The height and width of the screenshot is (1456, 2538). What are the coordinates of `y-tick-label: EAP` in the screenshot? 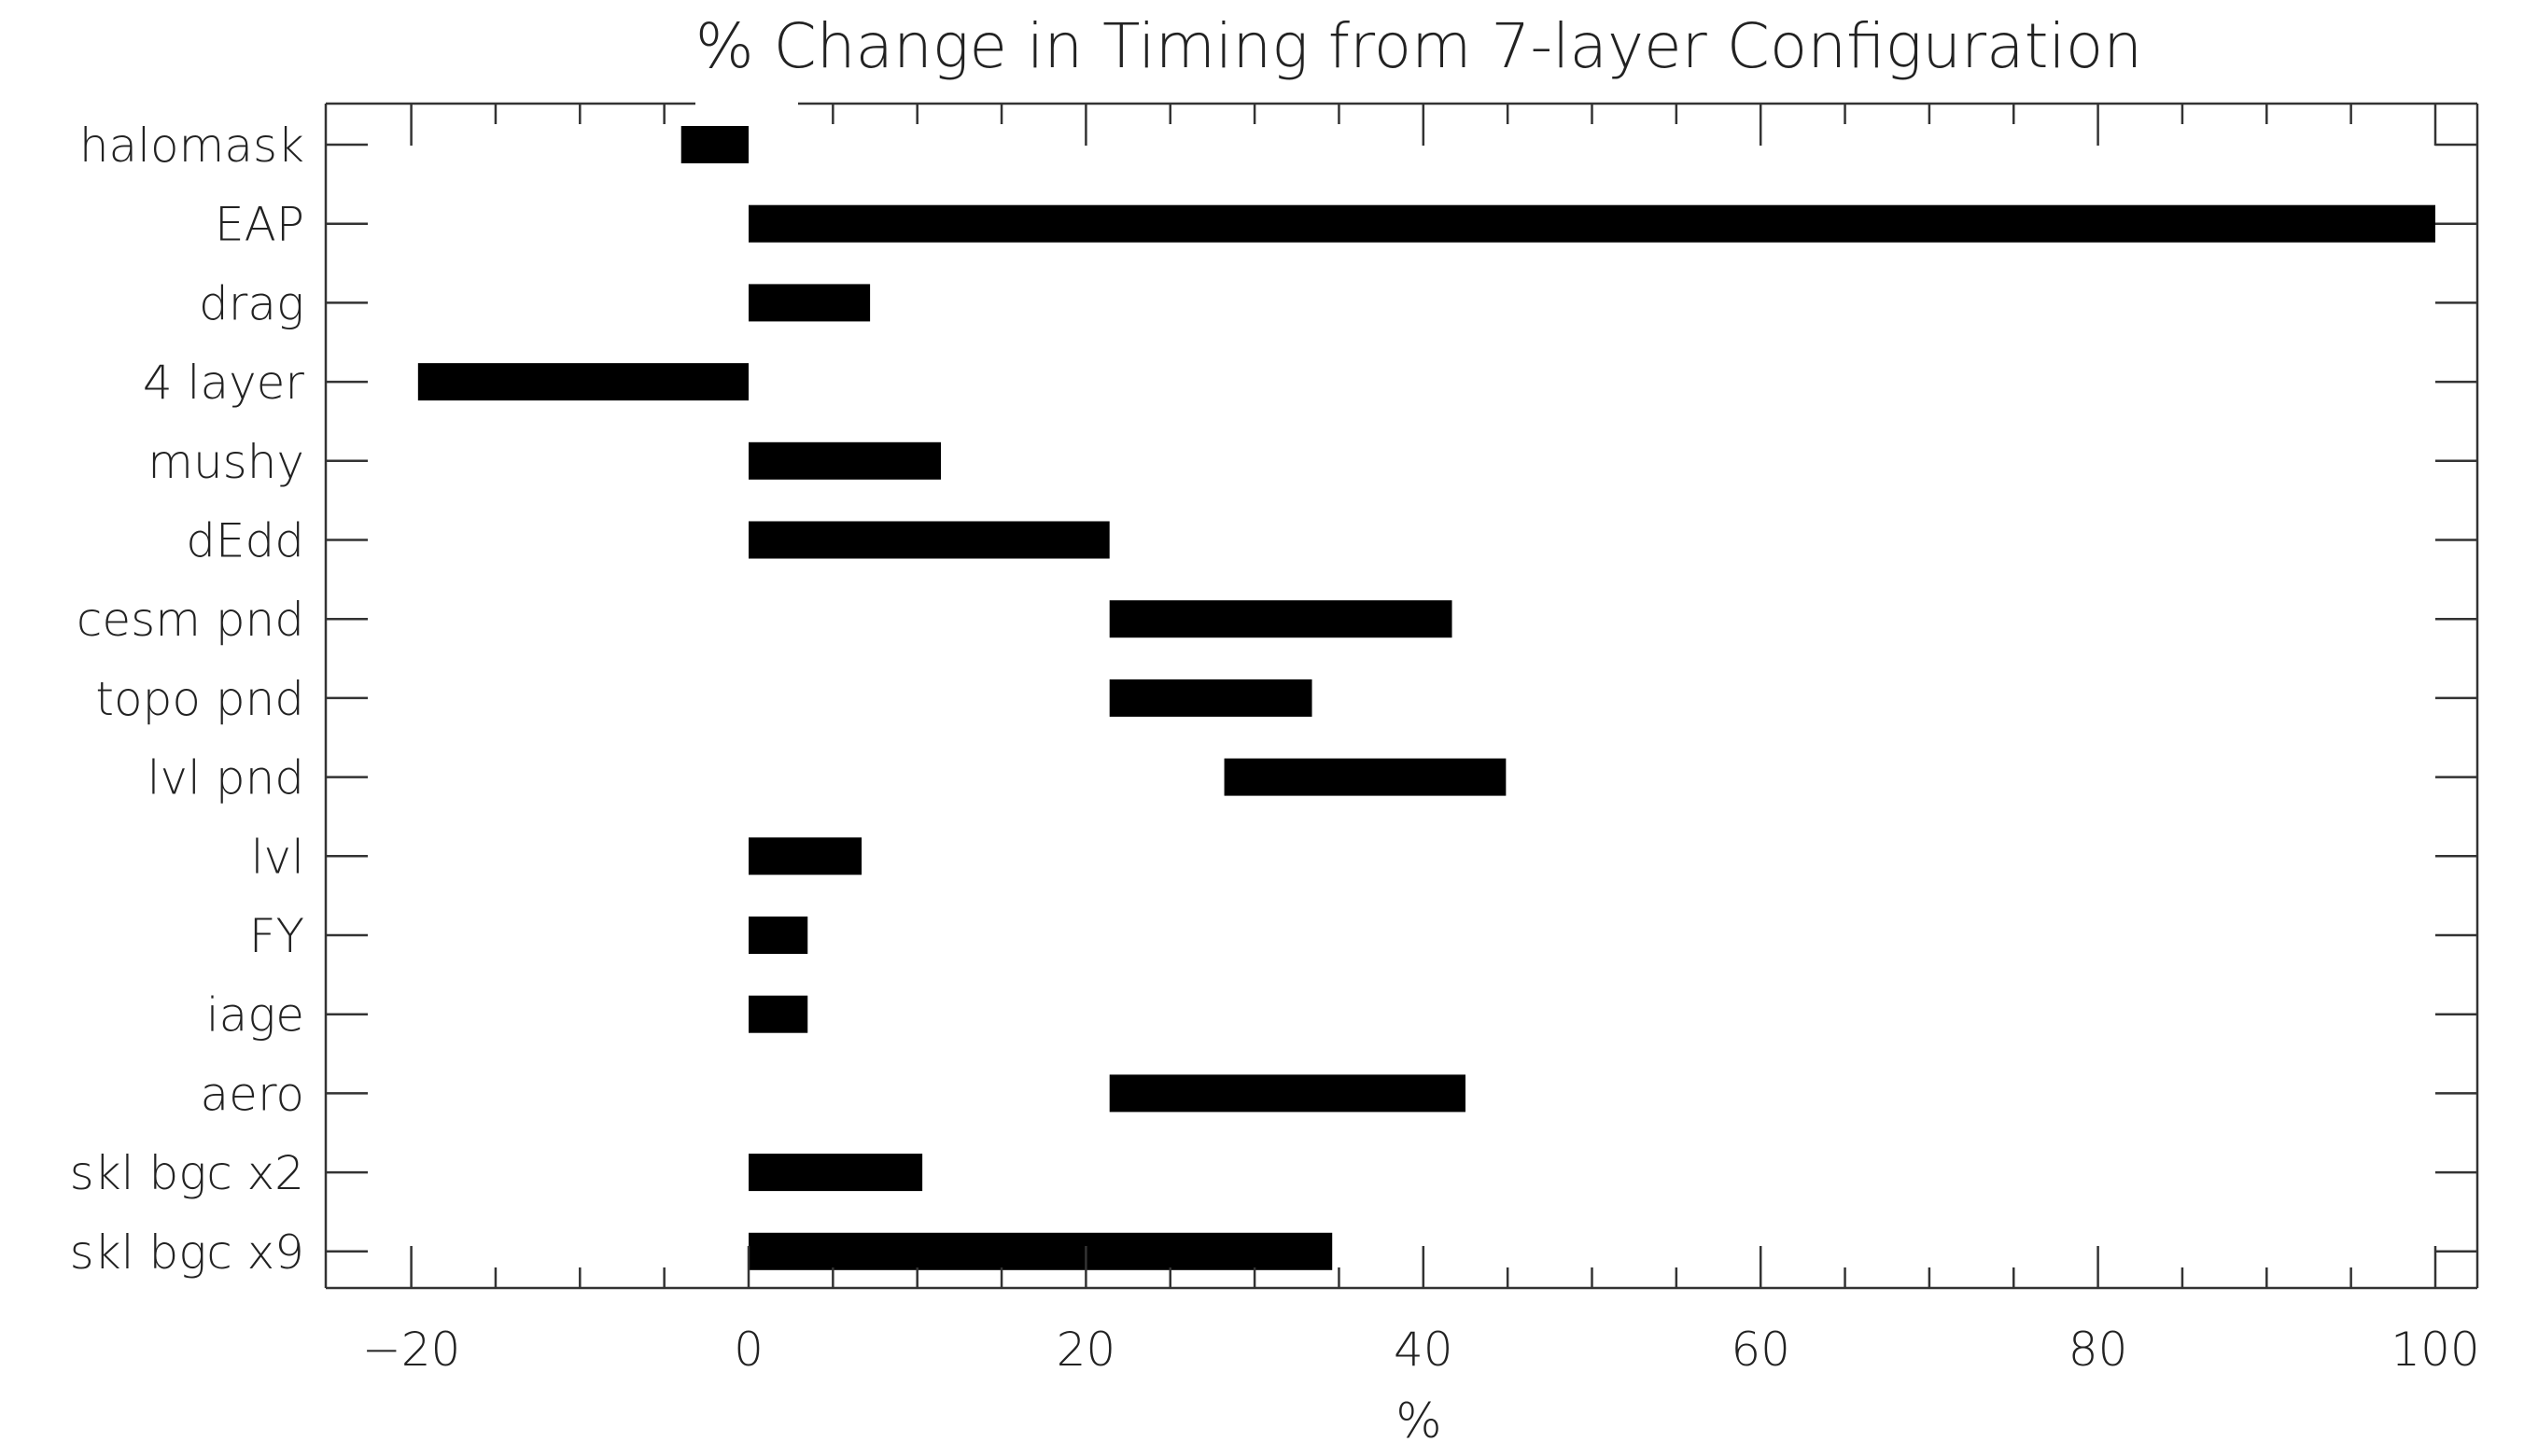 It's located at (259, 225).